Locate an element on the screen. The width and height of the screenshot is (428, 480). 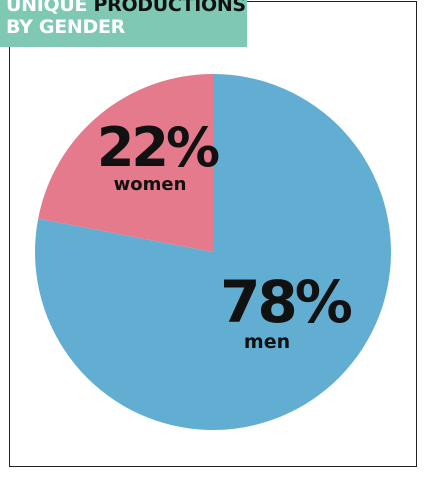
title-accent-word: UNIQUE is located at coordinates (47, 8).